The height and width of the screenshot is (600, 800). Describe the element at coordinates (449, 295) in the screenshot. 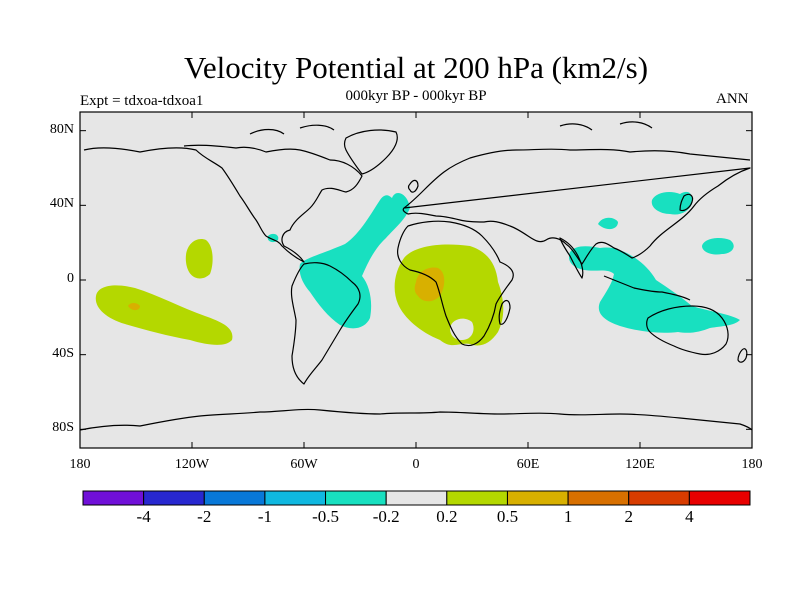

I see `positive-region-africa` at that location.